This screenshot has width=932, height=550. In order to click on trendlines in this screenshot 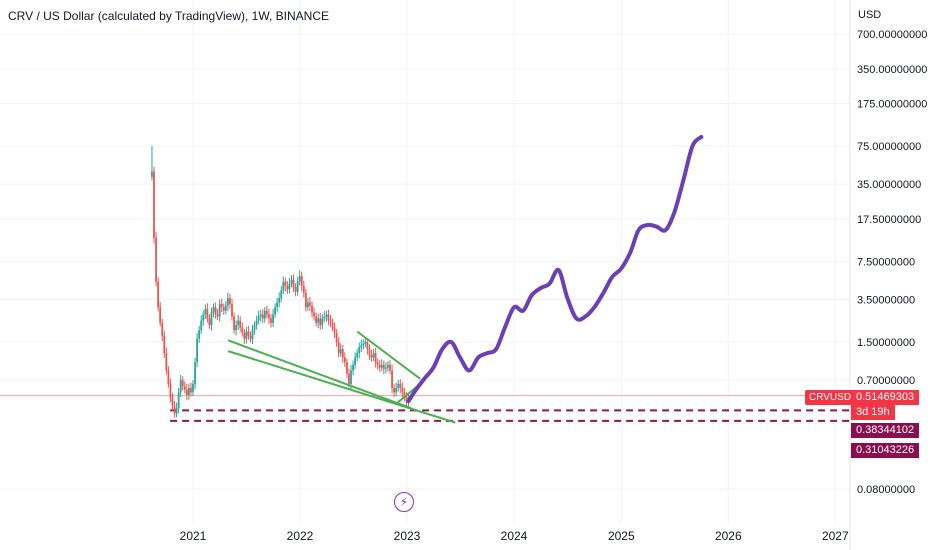, I will do `click(341, 377)`.